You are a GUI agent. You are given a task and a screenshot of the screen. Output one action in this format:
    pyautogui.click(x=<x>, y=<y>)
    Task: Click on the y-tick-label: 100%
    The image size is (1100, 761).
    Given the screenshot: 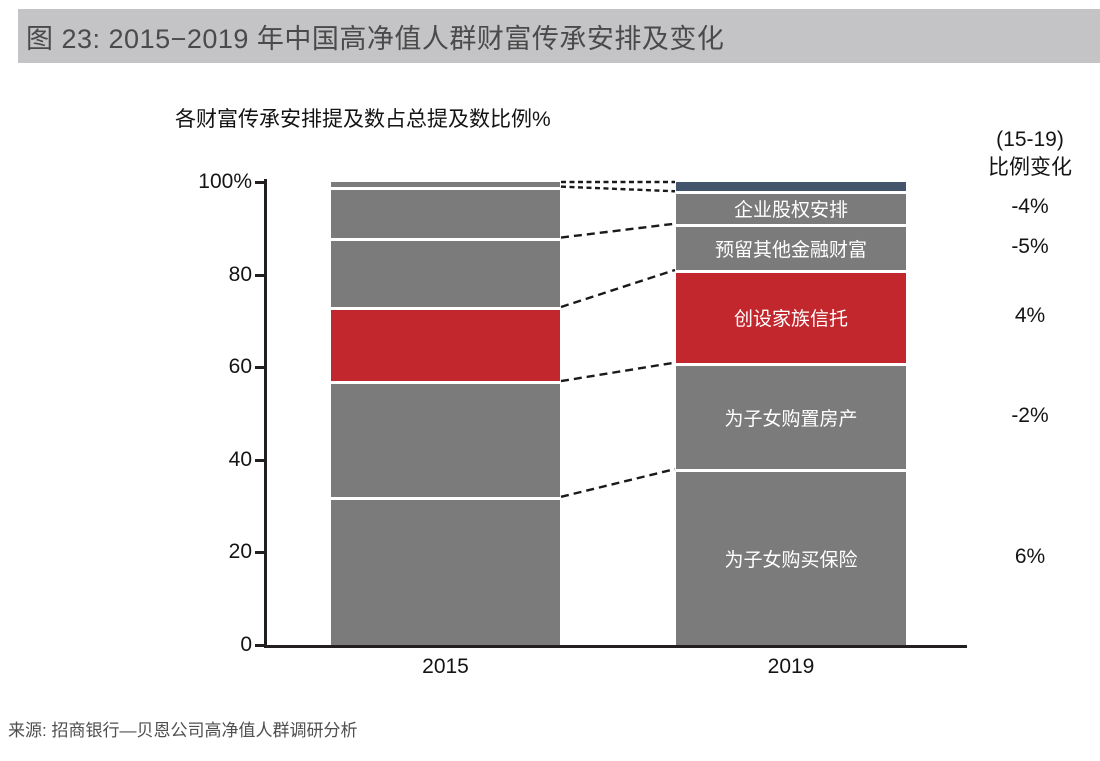 What is the action you would take?
    pyautogui.click(x=225, y=181)
    